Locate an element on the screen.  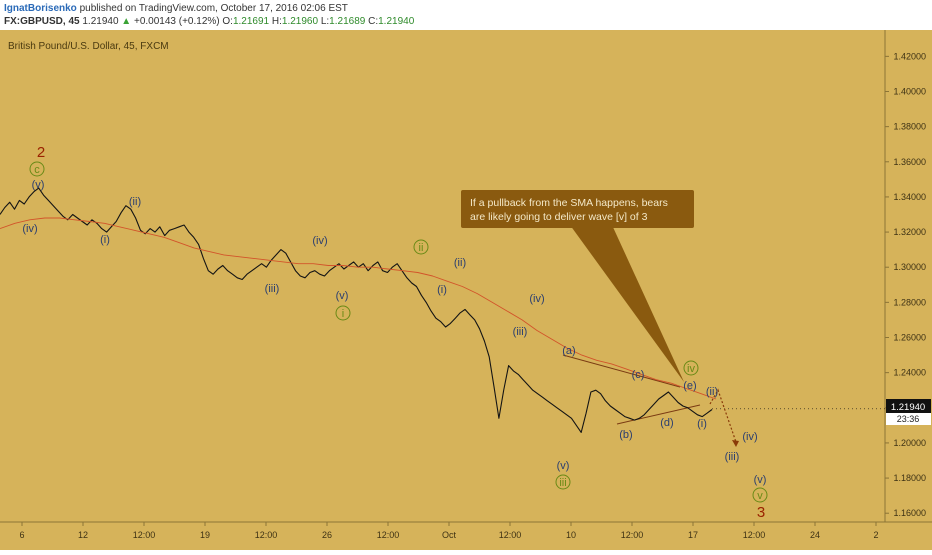
author-link: IgnatBorisenko is located at coordinates (40, 8).